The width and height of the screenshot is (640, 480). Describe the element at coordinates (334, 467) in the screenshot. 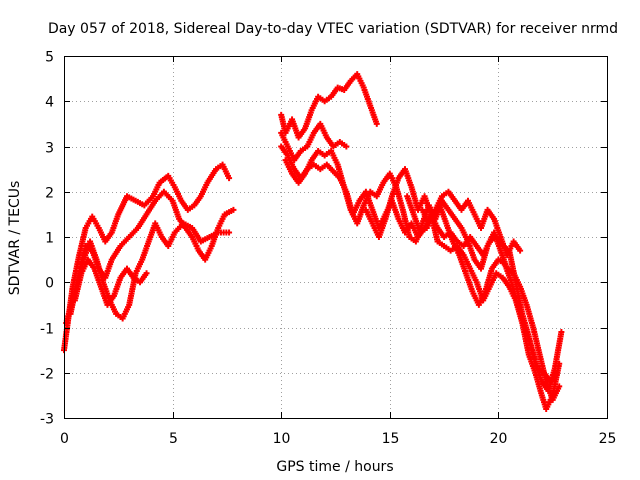

I see `x-axis-label: GPS time / hours` at that location.